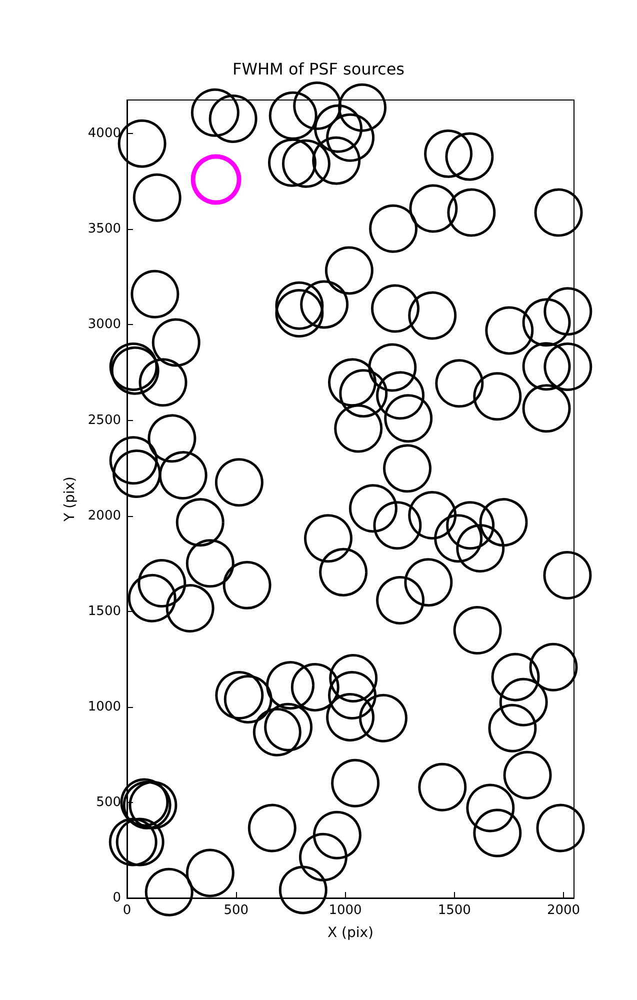  Describe the element at coordinates (104, 229) in the screenshot. I see `y-tick-label: 3500` at that location.